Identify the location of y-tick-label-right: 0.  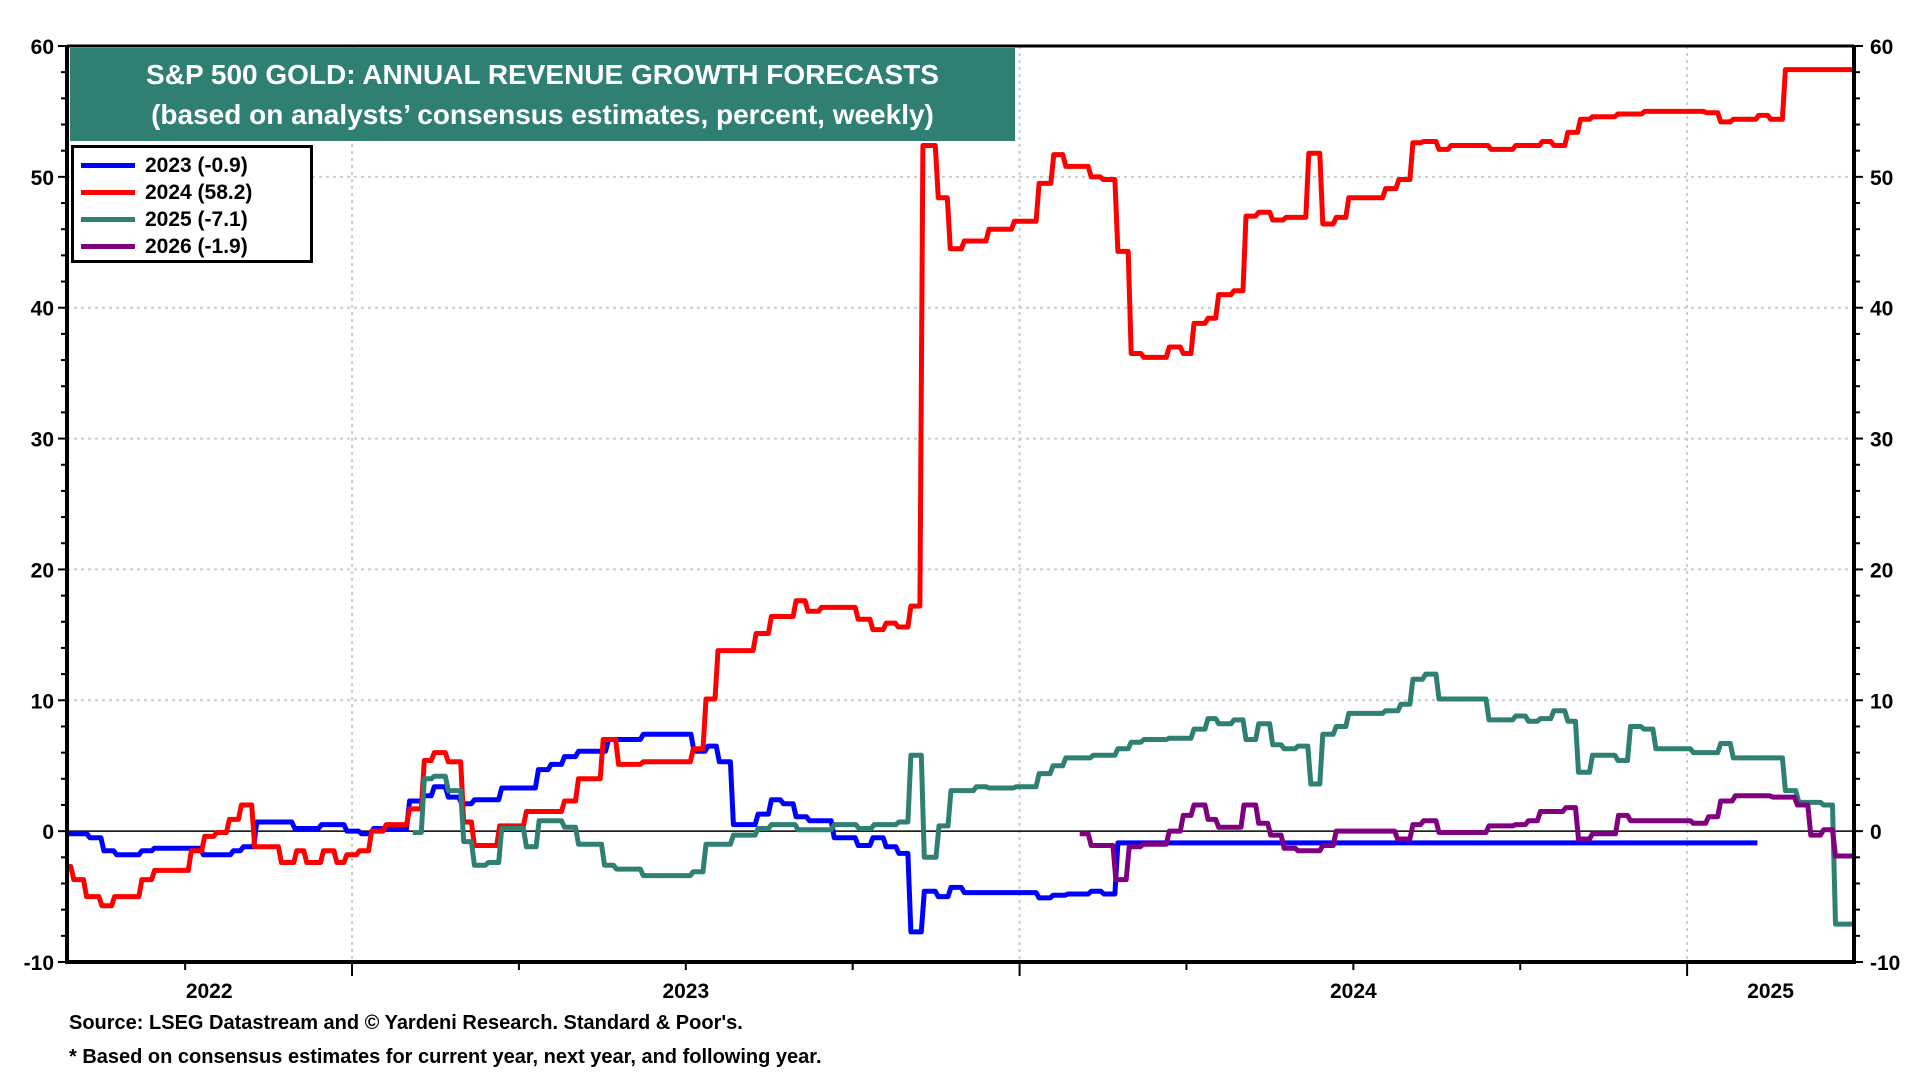
(1876, 832).